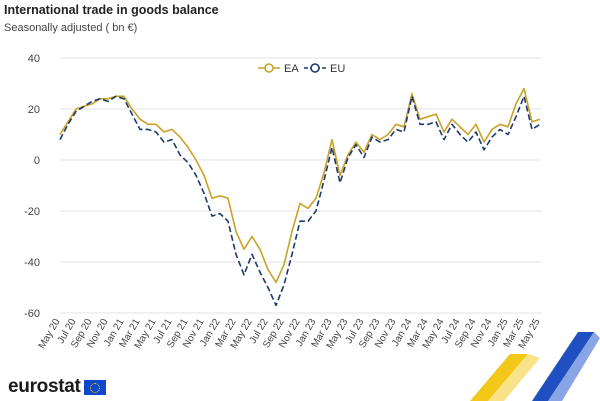 Image resolution: width=600 pixels, height=401 pixels. What do you see at coordinates (34, 110) in the screenshot?
I see `y-tick-label: 20` at bounding box center [34, 110].